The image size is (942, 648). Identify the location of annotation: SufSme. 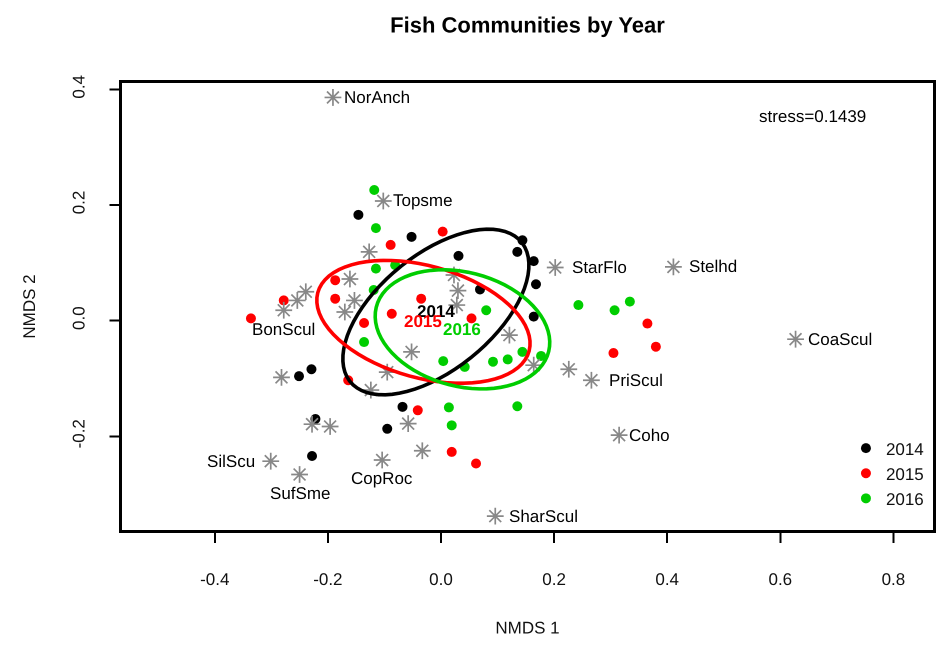
(300, 493).